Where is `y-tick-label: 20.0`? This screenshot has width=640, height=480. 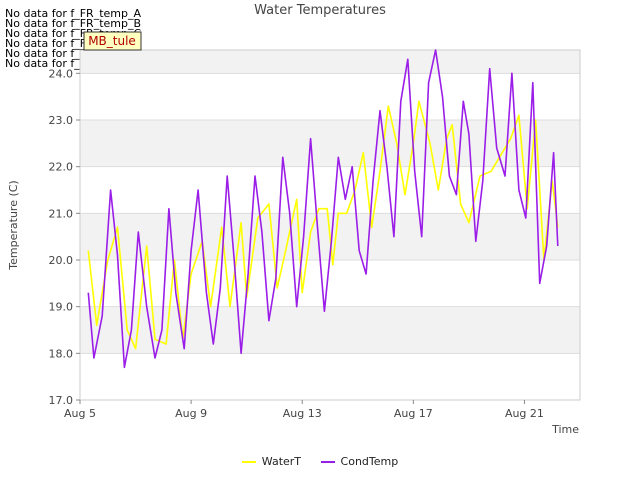
y-tick-label: 20.0 is located at coordinates (61, 260).